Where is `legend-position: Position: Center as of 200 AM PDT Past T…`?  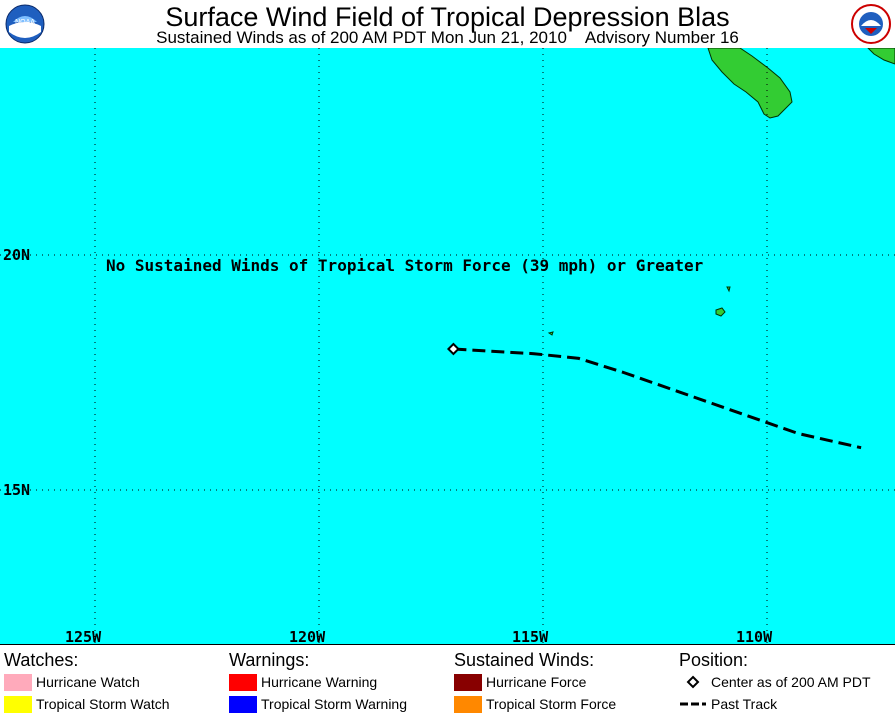 legend-position: Position: Center as of 200 AM PDT Past T… is located at coordinates (775, 682).